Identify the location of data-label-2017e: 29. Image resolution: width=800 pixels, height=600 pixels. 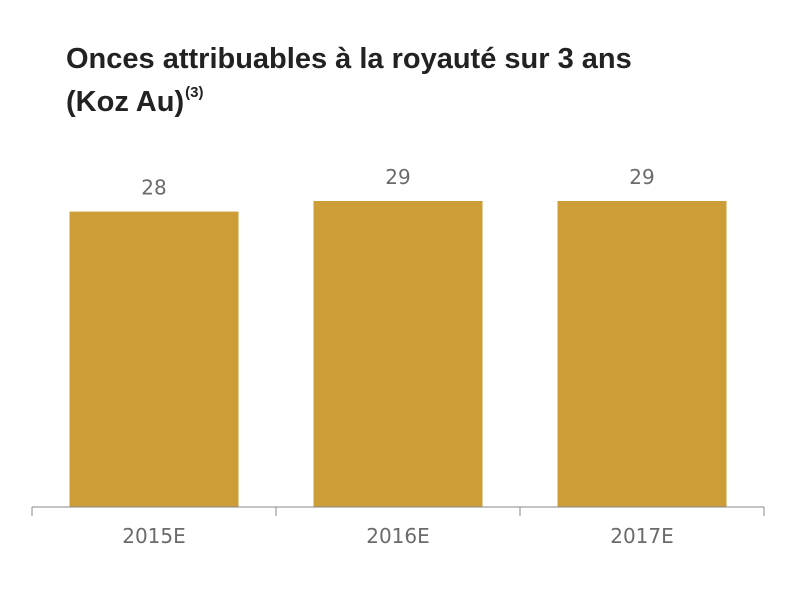
(641, 177).